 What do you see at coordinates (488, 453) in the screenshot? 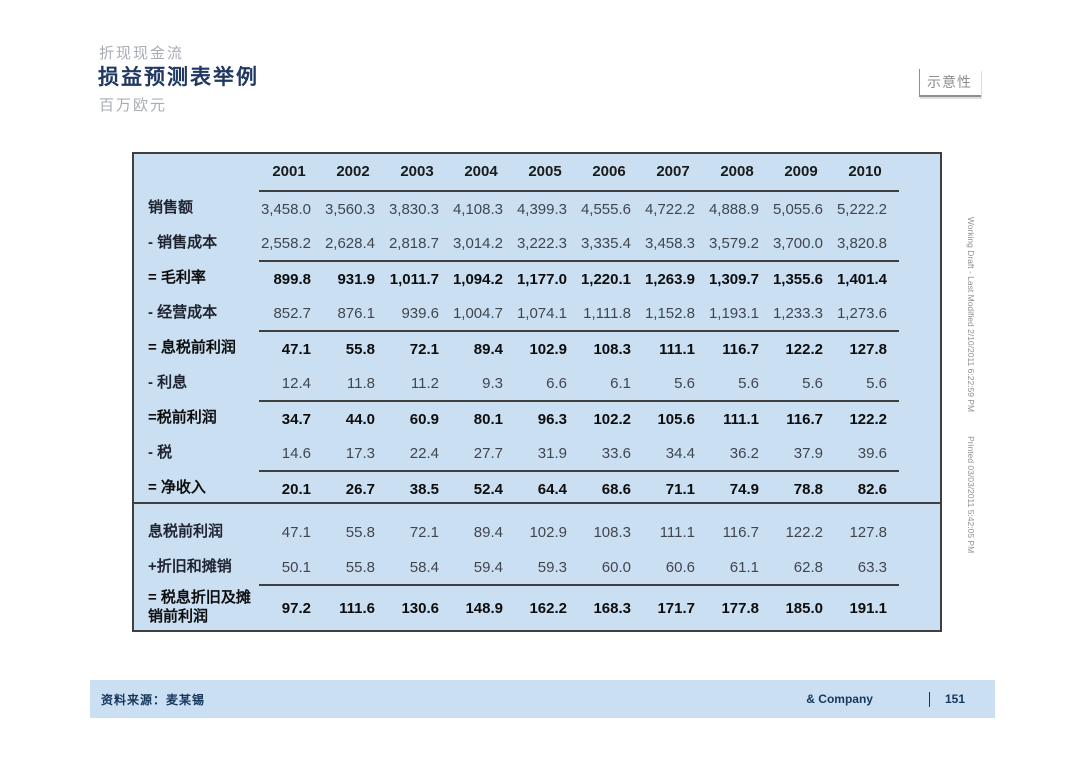
I see `cell-value: 27.7` at bounding box center [488, 453].